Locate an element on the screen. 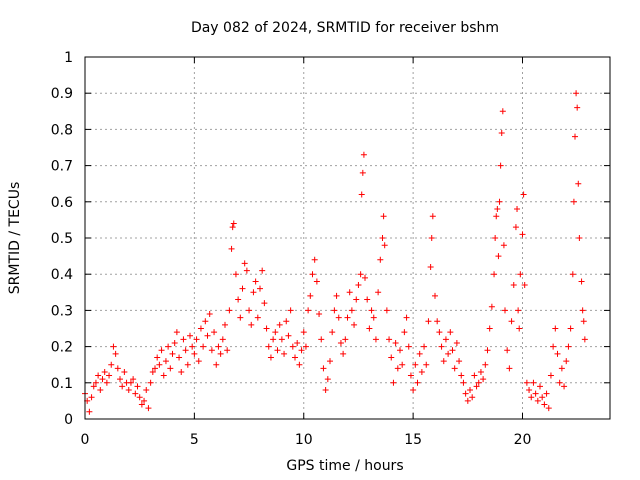  y-tick-label: 0.1 is located at coordinates (62, 384).